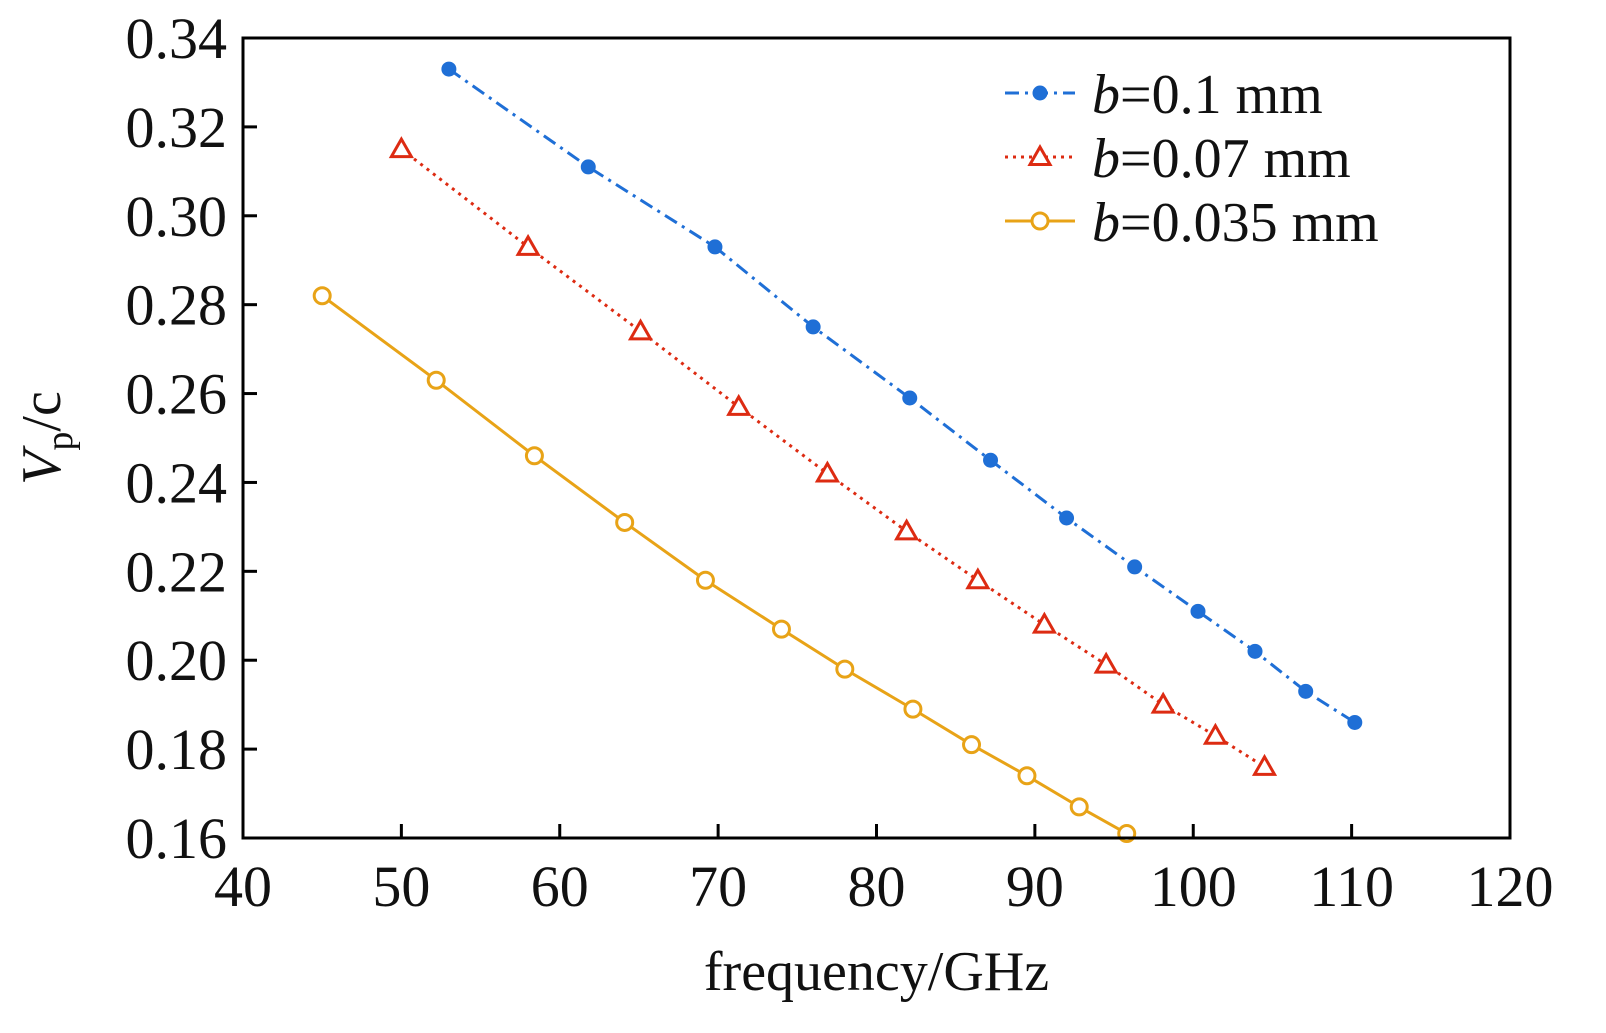  I want to click on y-tick-label: 0.16, so click(177, 838).